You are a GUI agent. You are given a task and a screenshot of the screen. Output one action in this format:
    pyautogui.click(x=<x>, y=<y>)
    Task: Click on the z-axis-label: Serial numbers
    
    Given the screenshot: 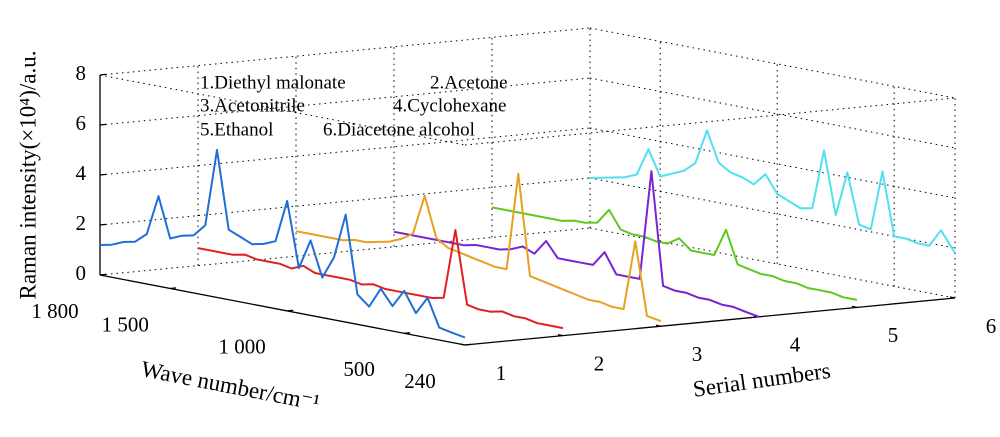 What is the action you would take?
    pyautogui.click(x=761, y=380)
    